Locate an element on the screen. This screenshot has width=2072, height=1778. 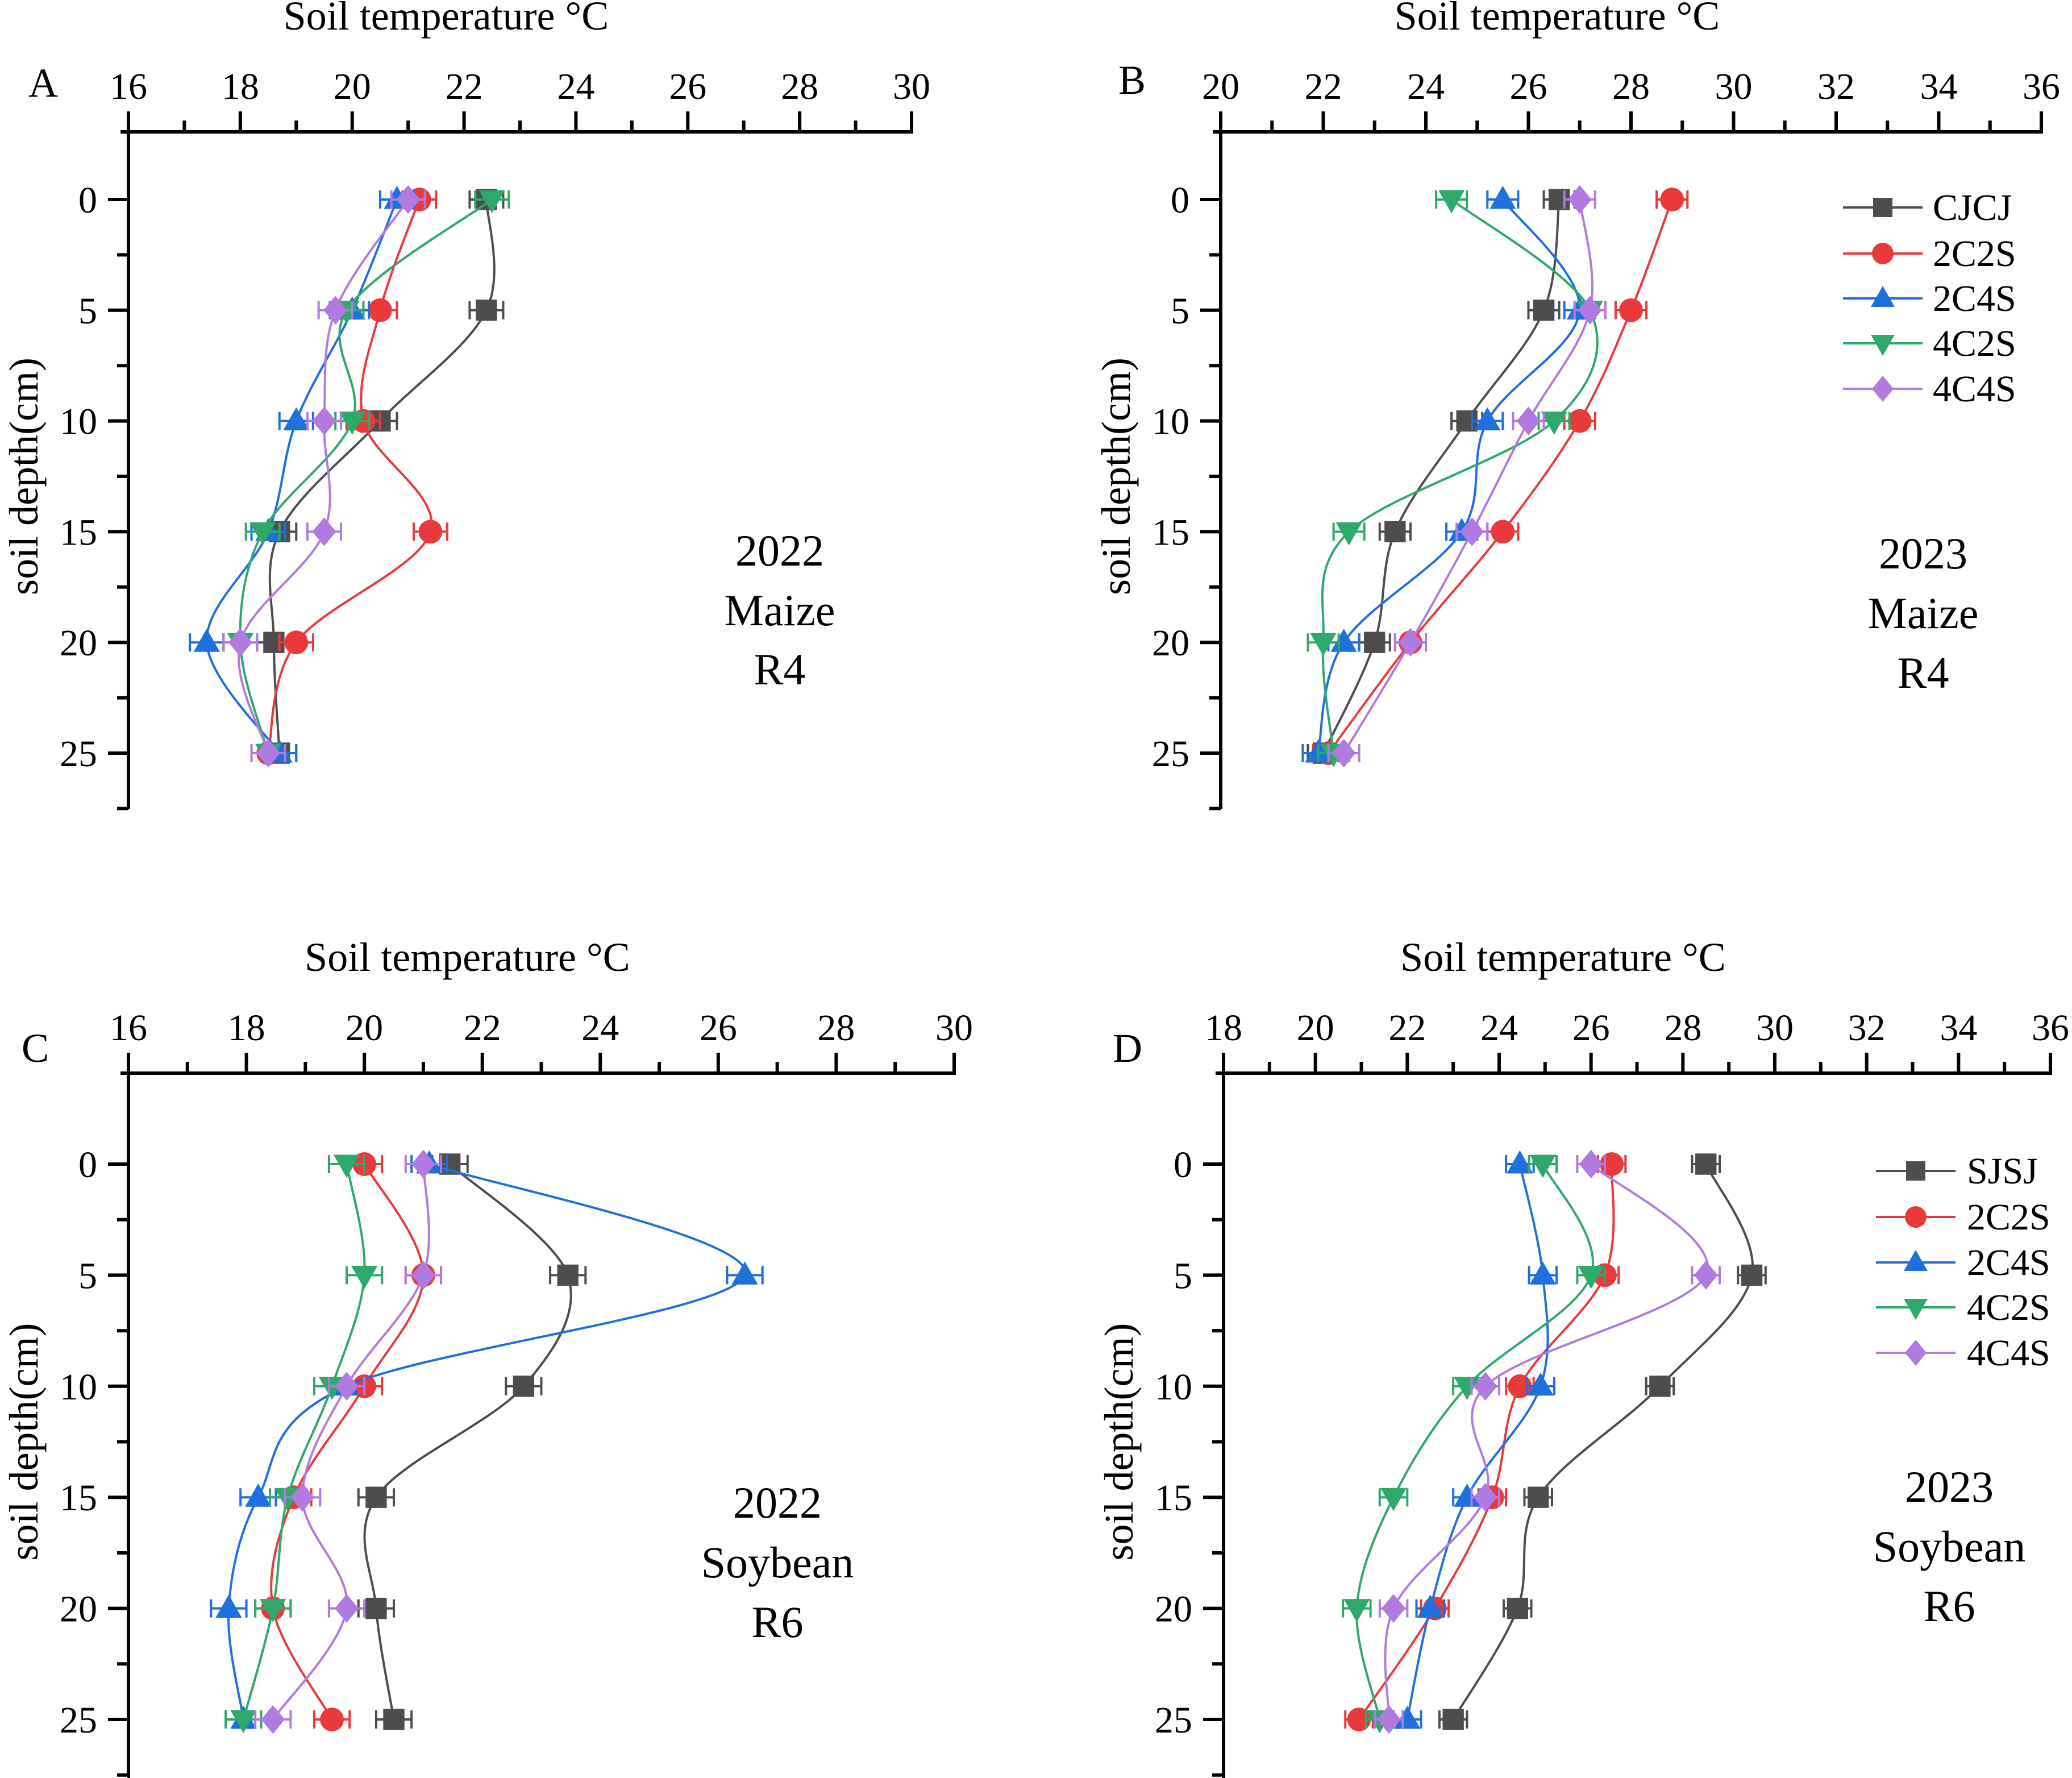
panel-annotation: 2023 is located at coordinates (1923, 553).